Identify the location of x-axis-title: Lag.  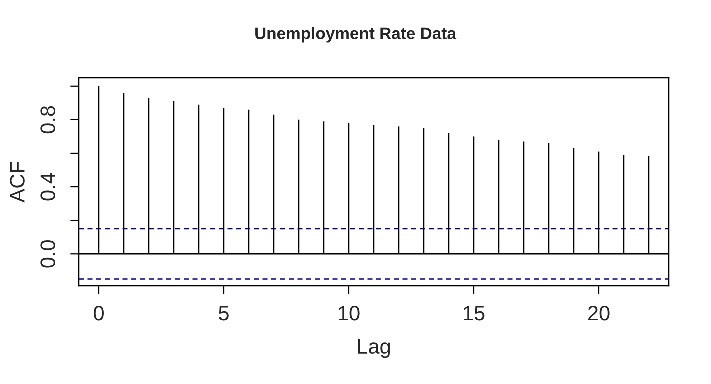
(374, 349).